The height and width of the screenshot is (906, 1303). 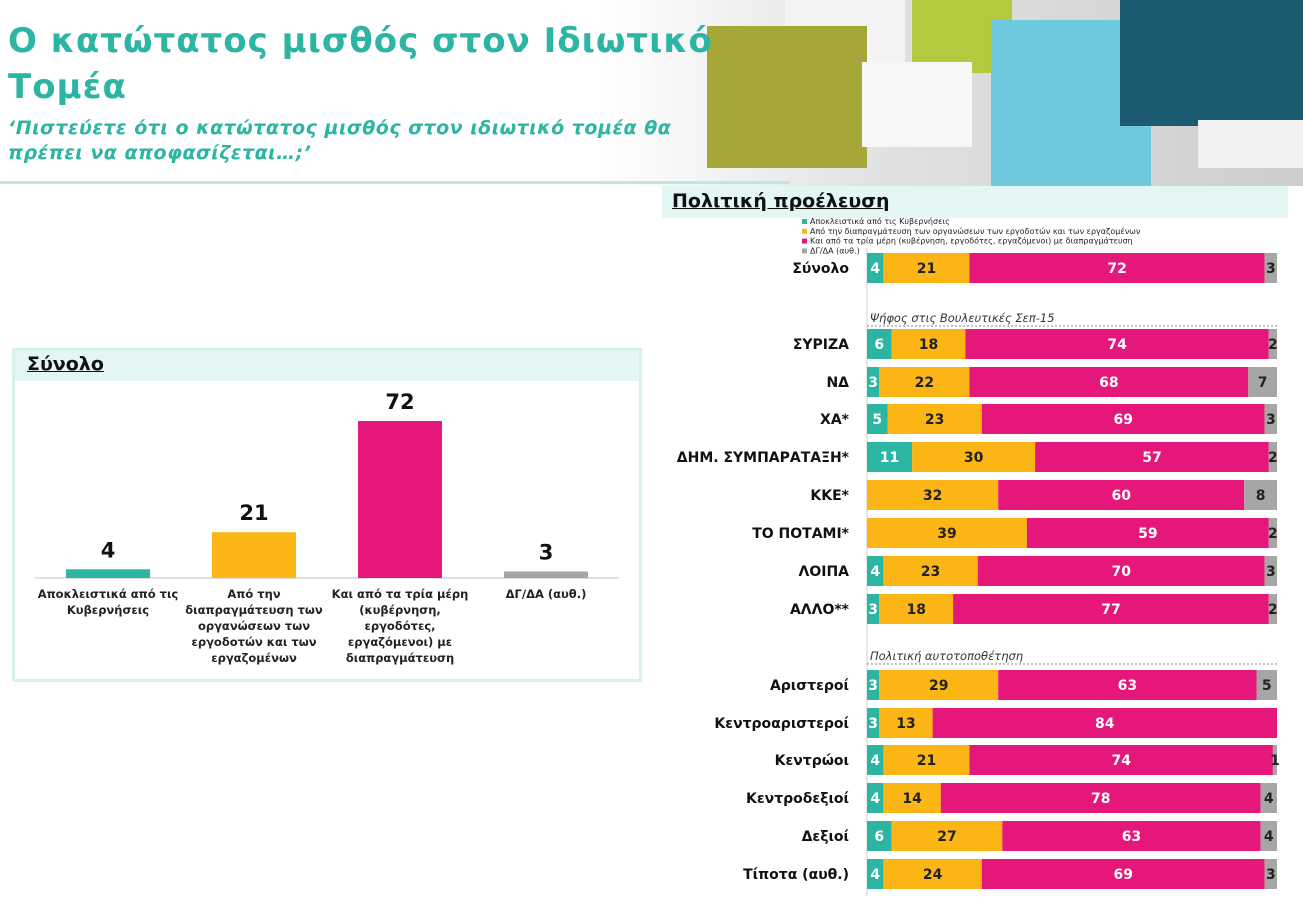 What do you see at coordinates (108, 550) in the screenshot?
I see `bar-value-label: 4` at bounding box center [108, 550].